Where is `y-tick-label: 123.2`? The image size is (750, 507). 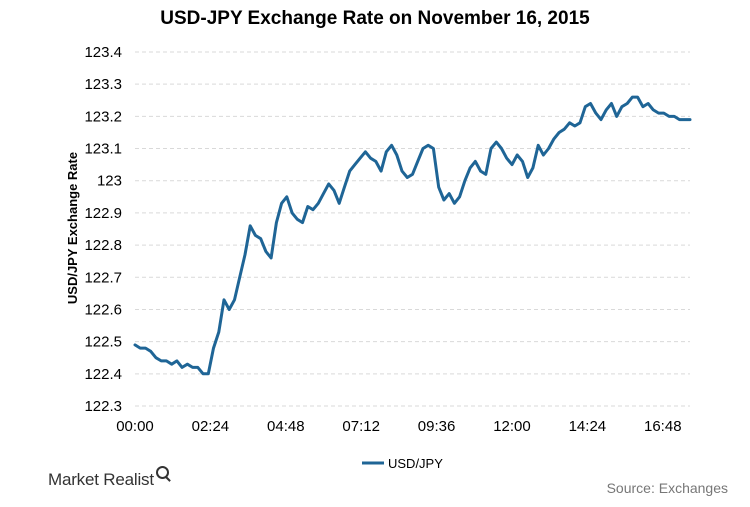 y-tick-label: 123.2 is located at coordinates (103, 116).